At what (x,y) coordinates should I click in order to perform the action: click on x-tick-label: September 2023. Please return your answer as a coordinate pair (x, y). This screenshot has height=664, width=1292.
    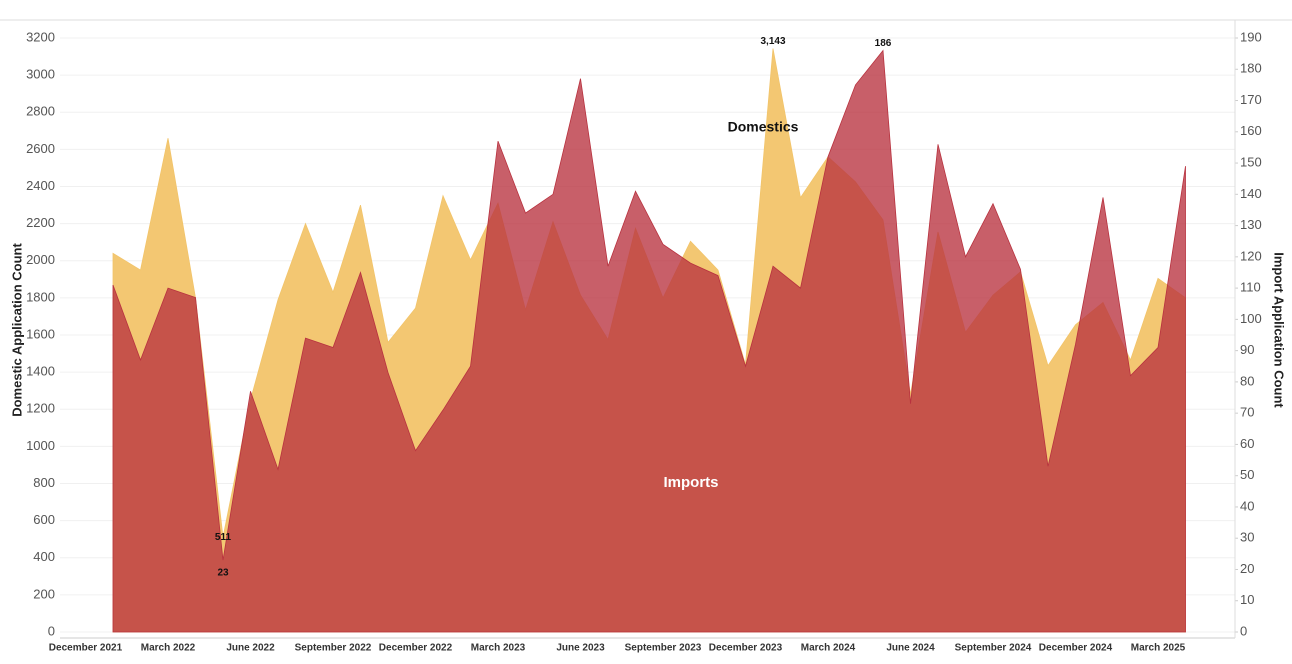
    Looking at the image, I should click on (663, 648).